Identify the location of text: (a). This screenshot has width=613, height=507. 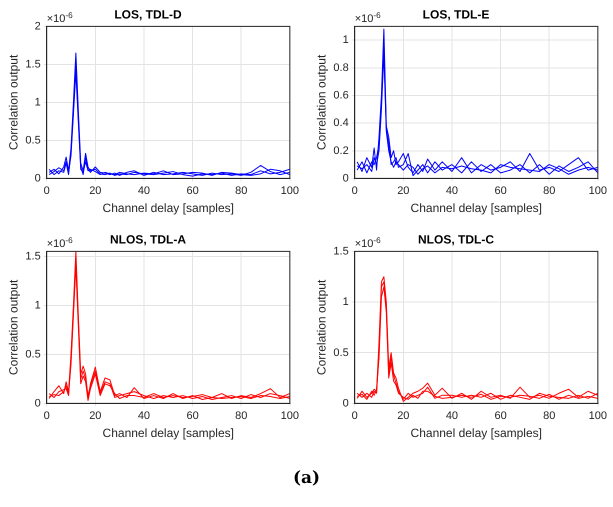
(307, 478).